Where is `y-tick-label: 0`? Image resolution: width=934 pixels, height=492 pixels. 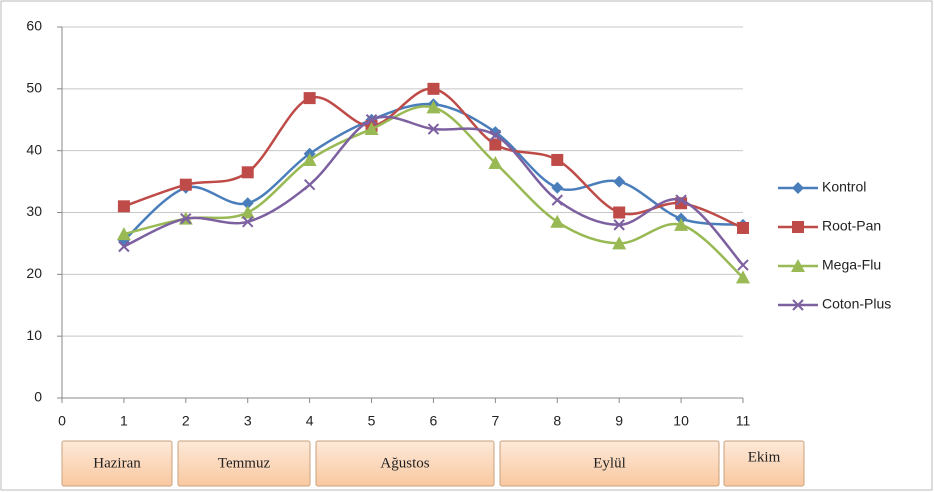
y-tick-label: 0 is located at coordinates (38, 397).